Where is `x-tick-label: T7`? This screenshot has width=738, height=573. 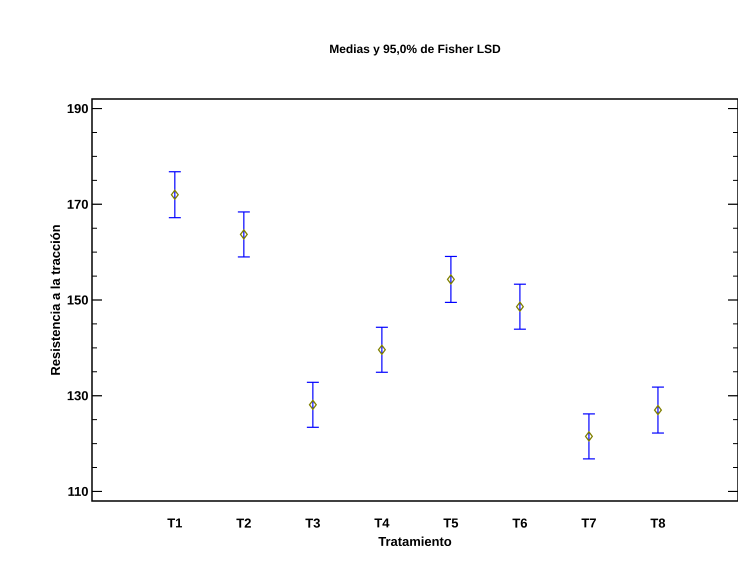
x-tick-label: T7 is located at coordinates (589, 523).